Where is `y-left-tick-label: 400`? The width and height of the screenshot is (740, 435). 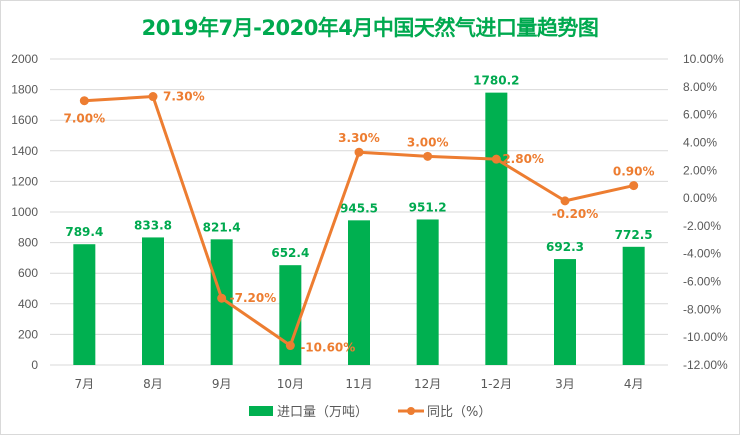
y-left-tick-label: 400 is located at coordinates (28, 304).